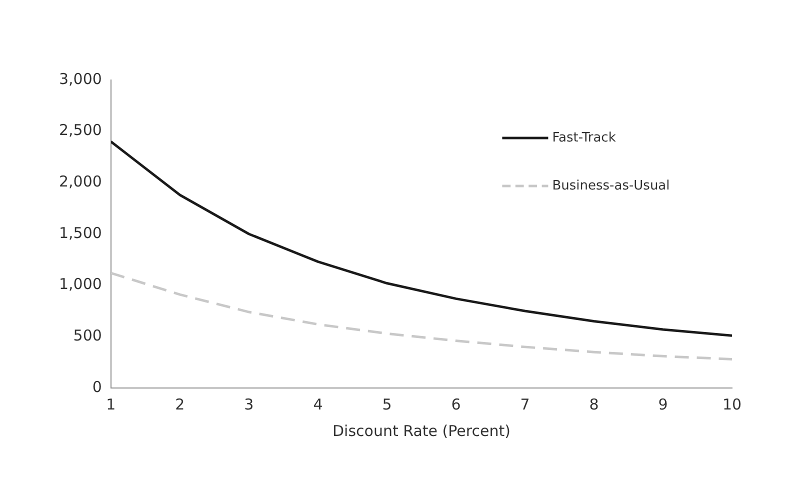  What do you see at coordinates (180, 404) in the screenshot?
I see `x-tick-label: 2` at bounding box center [180, 404].